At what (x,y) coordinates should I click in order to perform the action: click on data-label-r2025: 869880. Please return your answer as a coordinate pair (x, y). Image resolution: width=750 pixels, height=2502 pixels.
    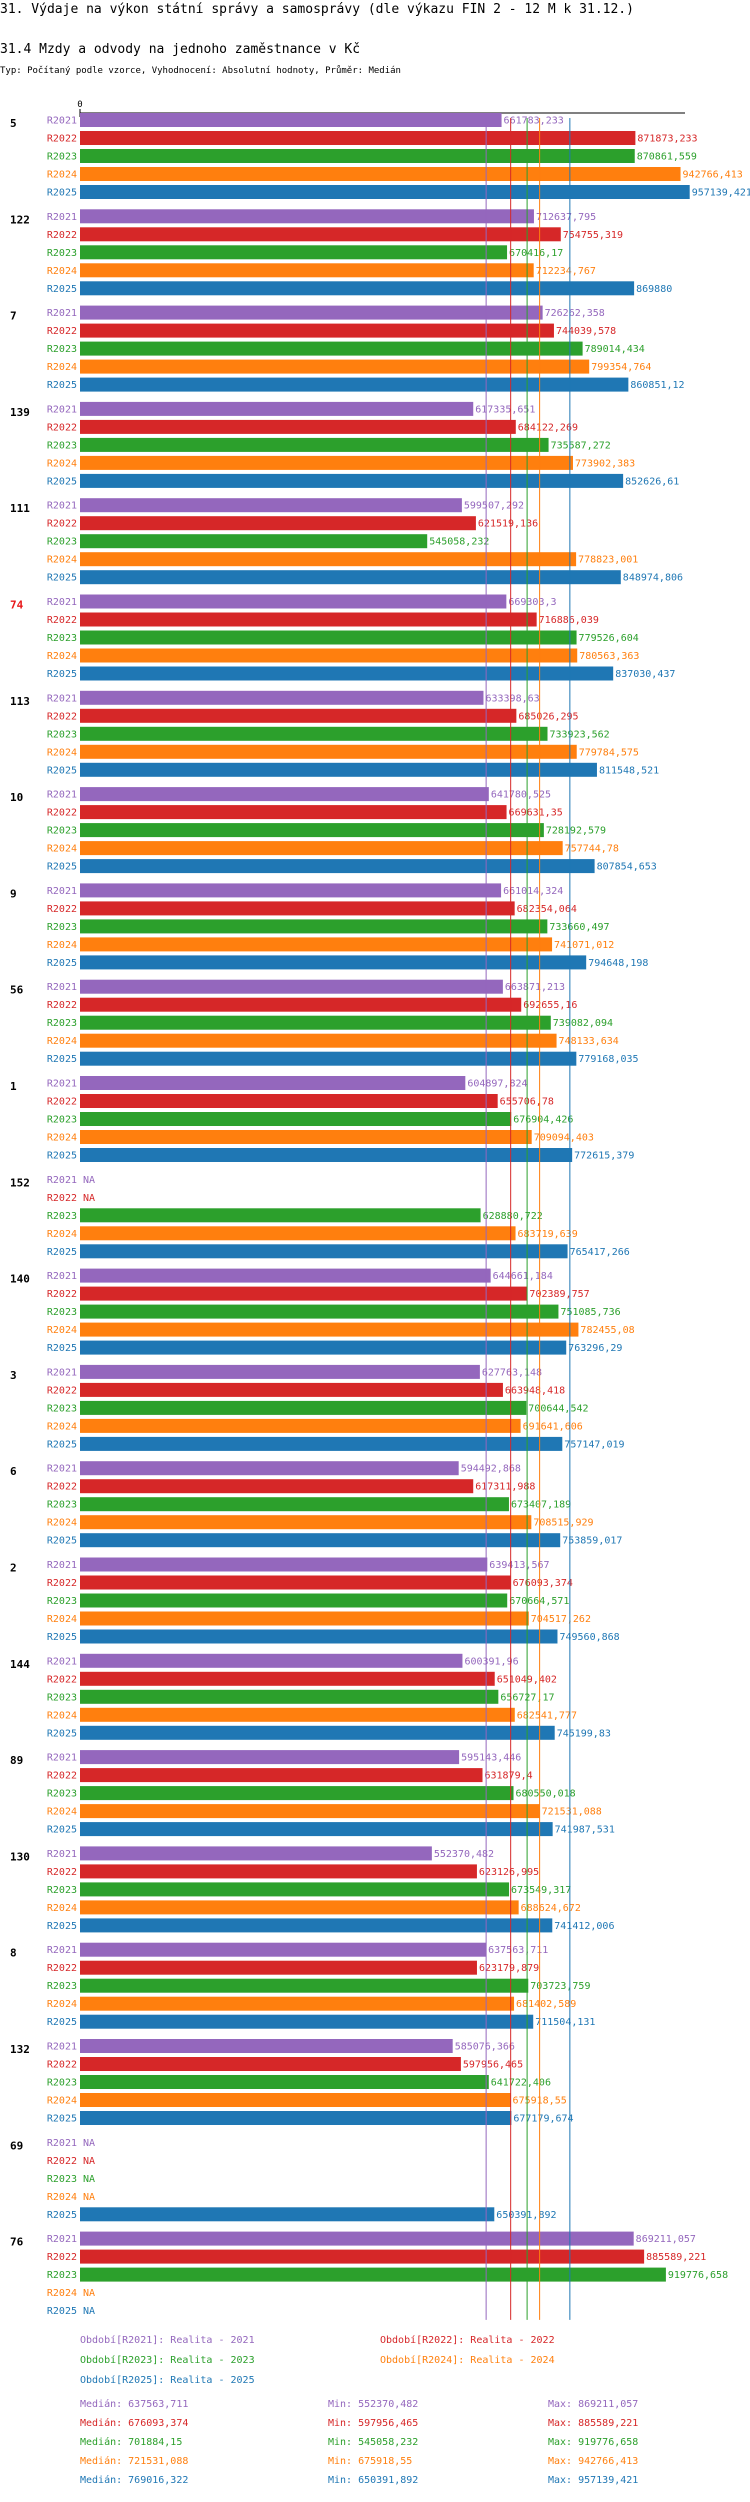
    Looking at the image, I should click on (654, 289).